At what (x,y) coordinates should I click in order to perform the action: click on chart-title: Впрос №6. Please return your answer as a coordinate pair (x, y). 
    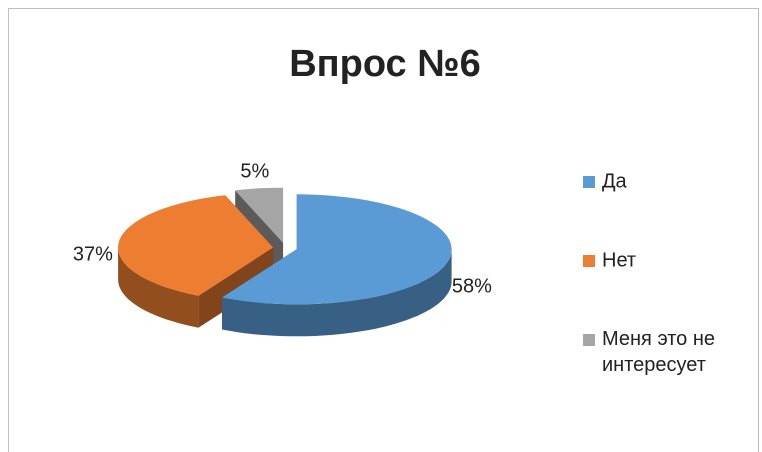
    Looking at the image, I should click on (385, 64).